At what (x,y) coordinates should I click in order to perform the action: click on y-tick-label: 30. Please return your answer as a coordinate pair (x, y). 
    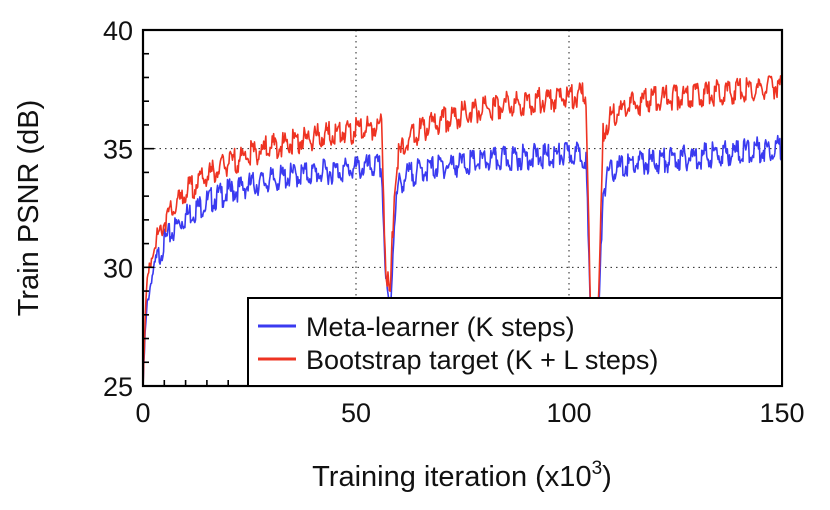
    Looking at the image, I should click on (118, 268).